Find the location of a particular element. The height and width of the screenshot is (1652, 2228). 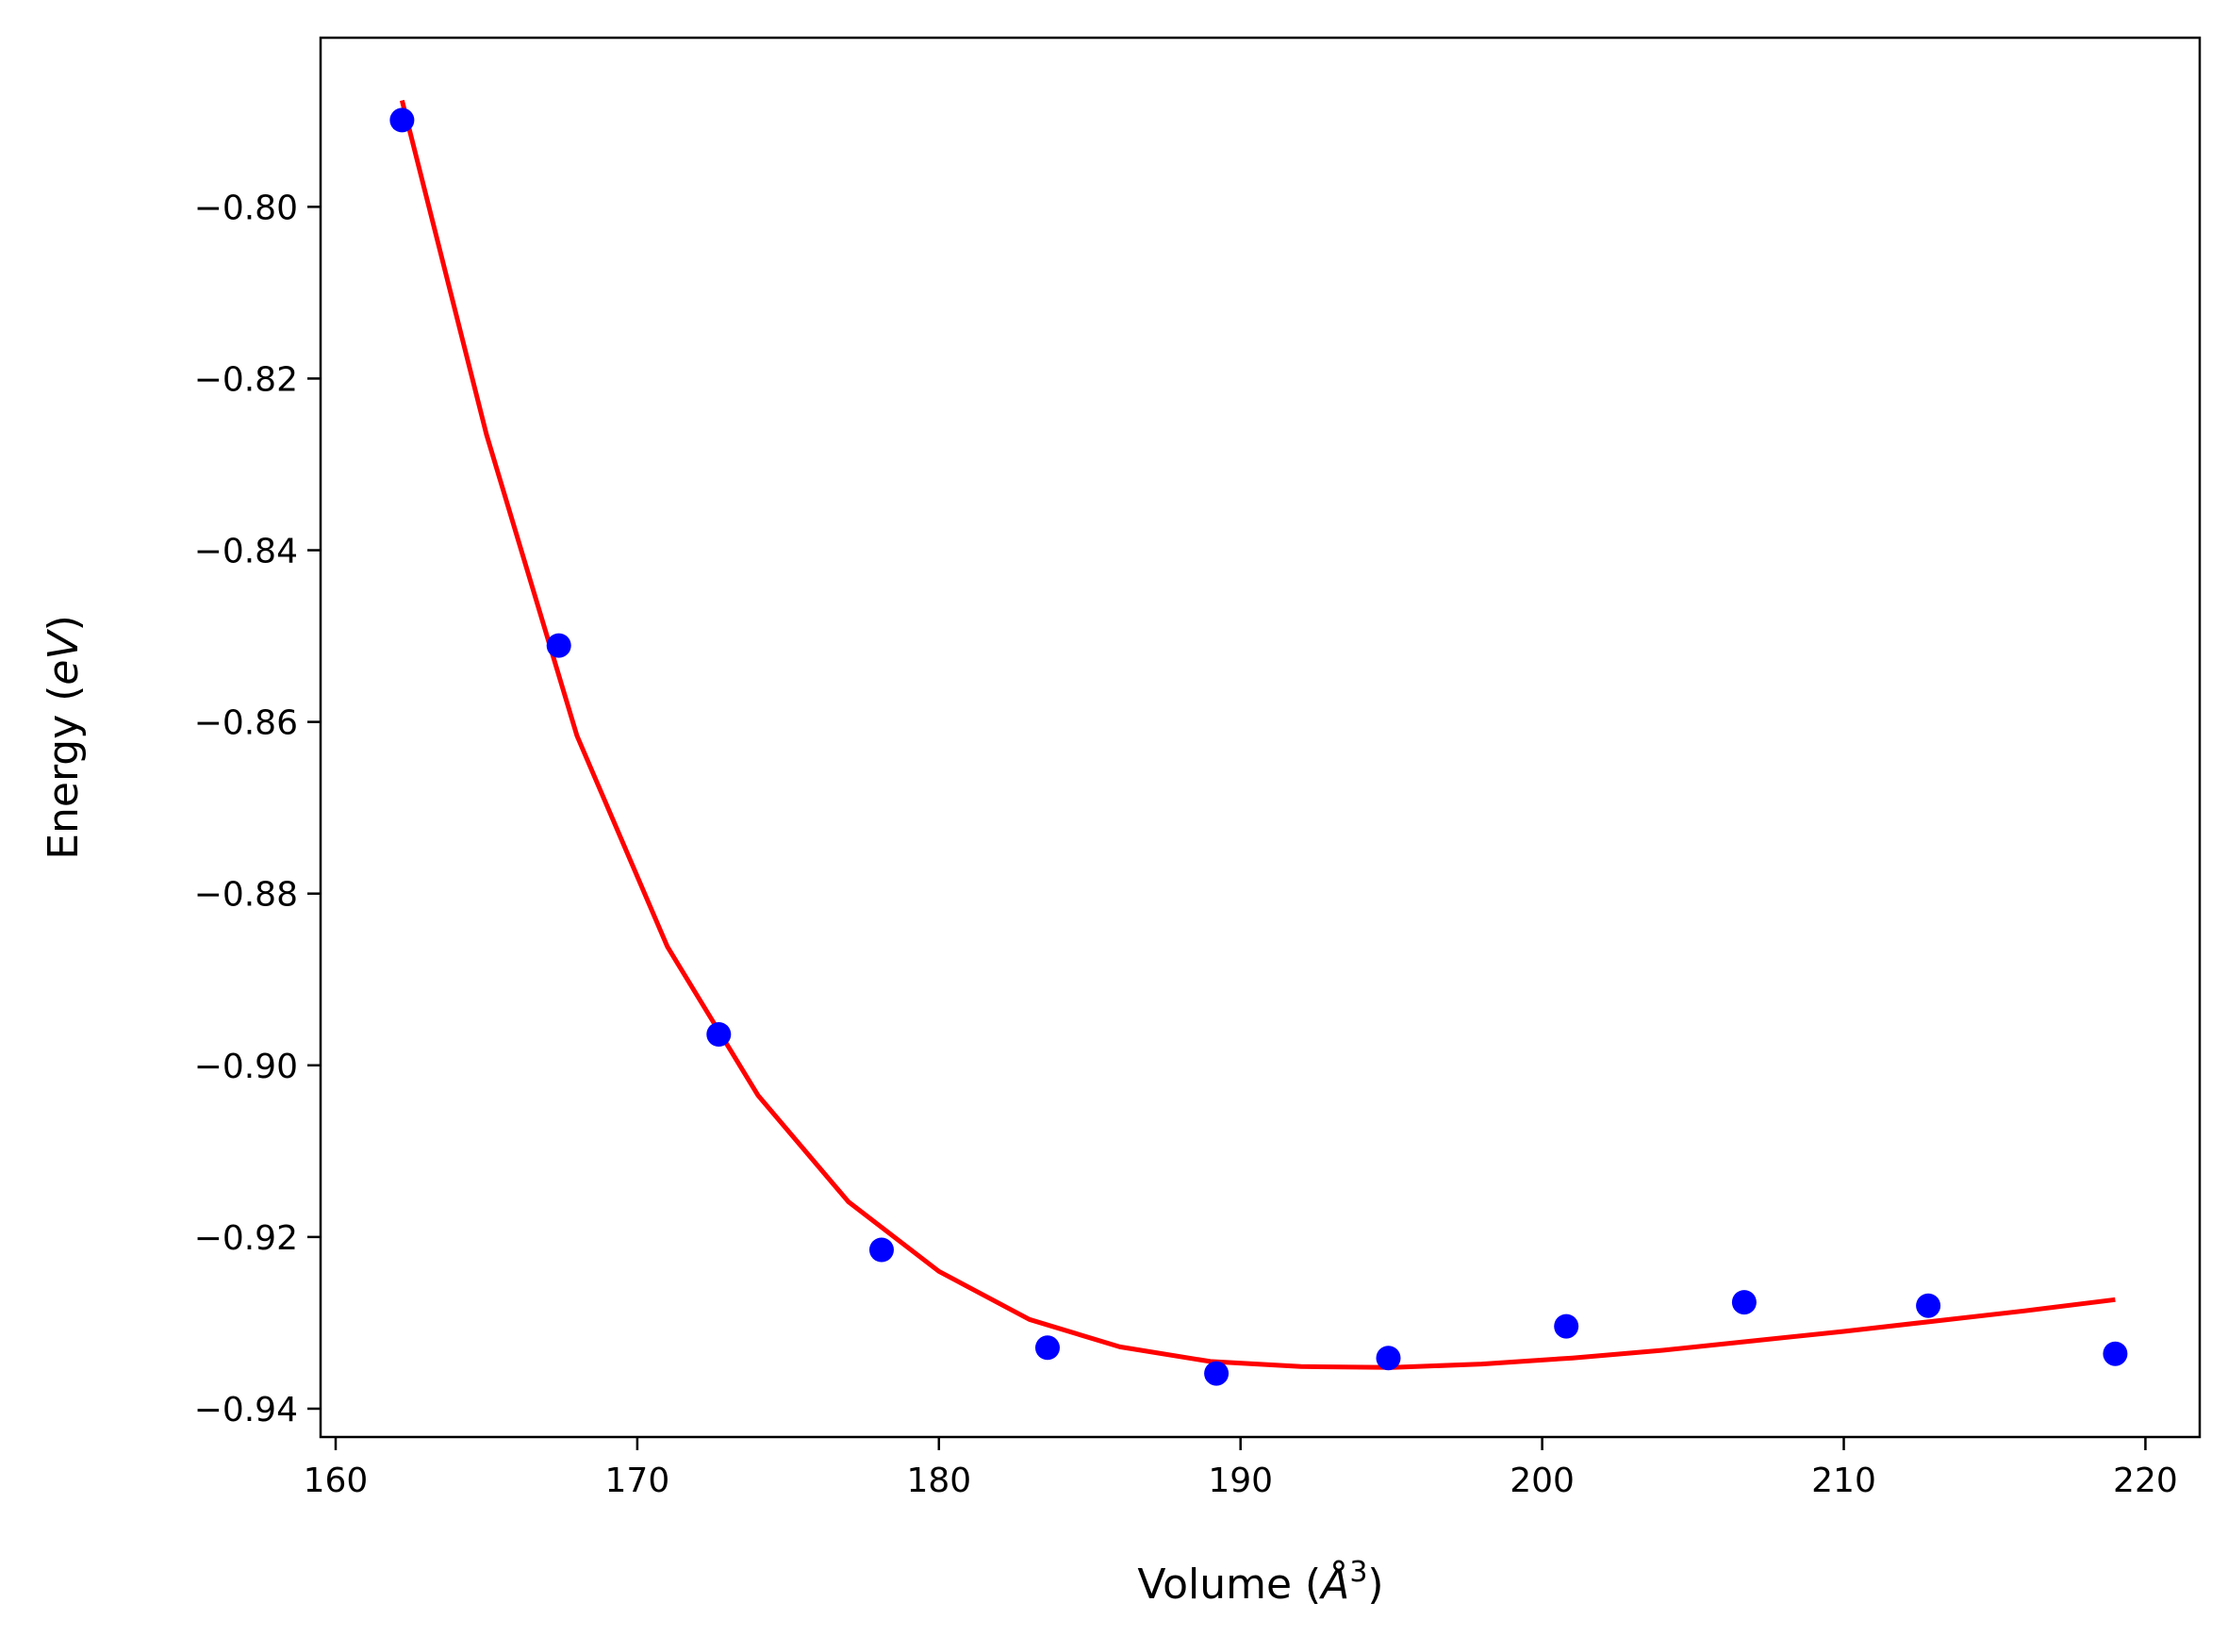

x-tick-label: 180 is located at coordinates (938, 1481).